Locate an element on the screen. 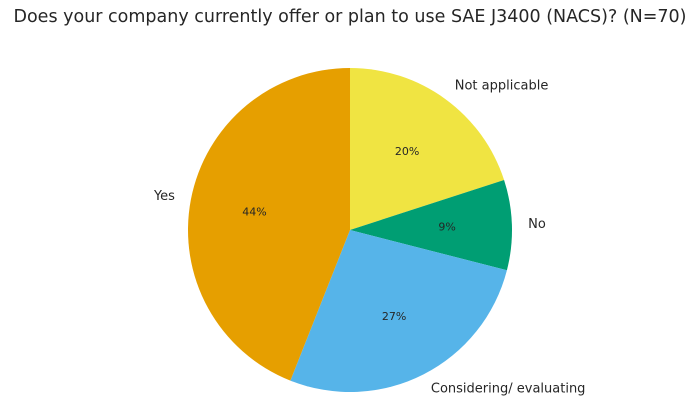 The height and width of the screenshot is (409, 700). percent-label-yes: 44% is located at coordinates (254, 211).